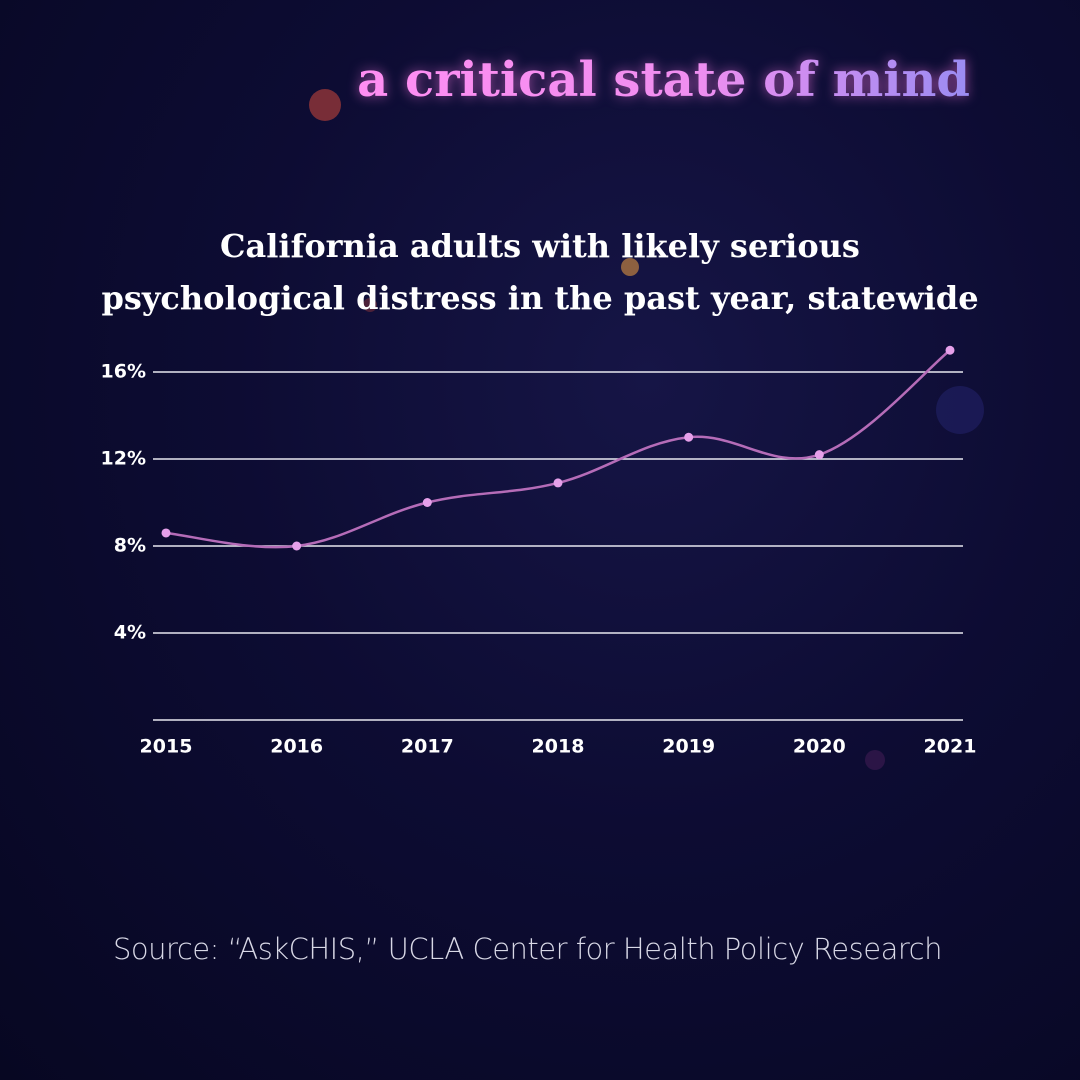 The image size is (1080, 1080). What do you see at coordinates (558, 747) in the screenshot?
I see `x-tick-label: 2018` at bounding box center [558, 747].